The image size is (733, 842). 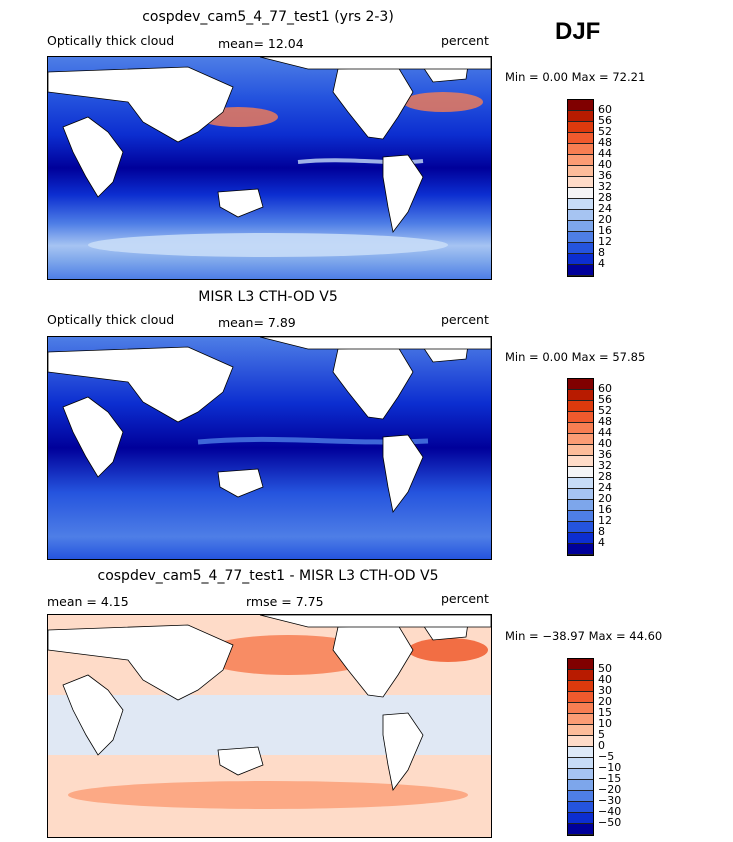 I want to click on colorbar-tick-label: −5, so click(x=606, y=756).